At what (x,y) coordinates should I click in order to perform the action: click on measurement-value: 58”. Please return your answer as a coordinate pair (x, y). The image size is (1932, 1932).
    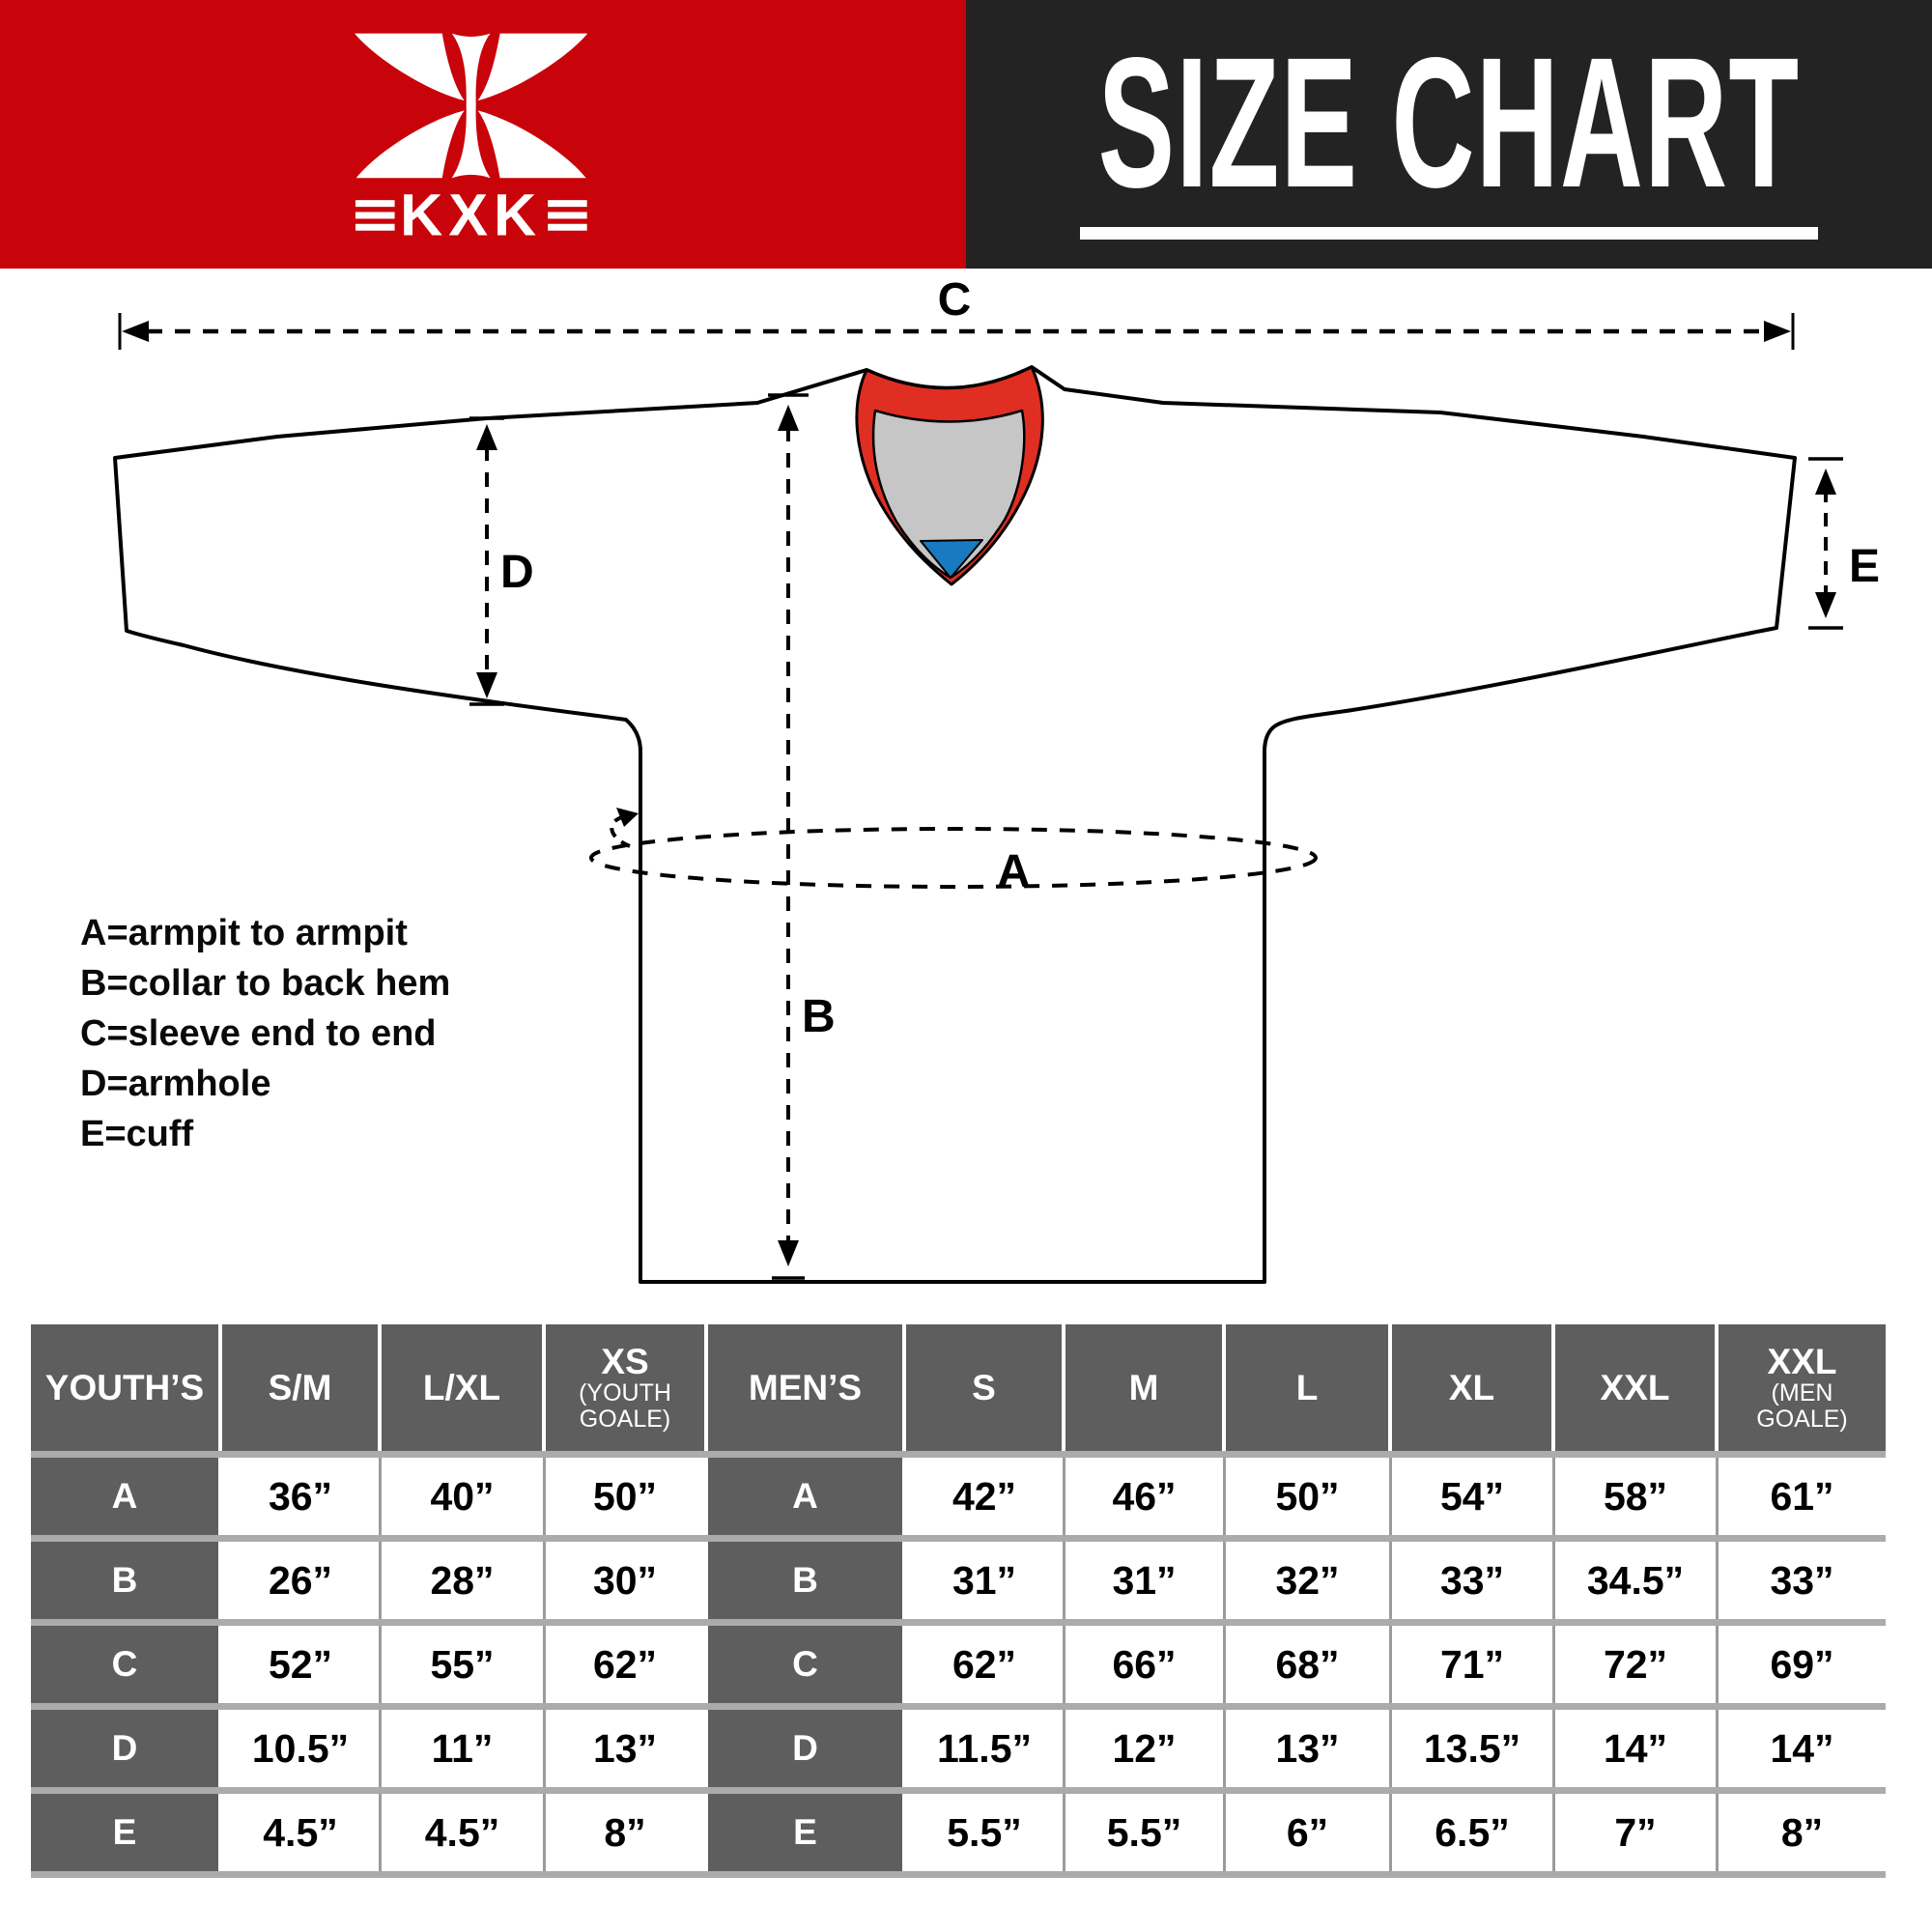
    Looking at the image, I should click on (1635, 1496).